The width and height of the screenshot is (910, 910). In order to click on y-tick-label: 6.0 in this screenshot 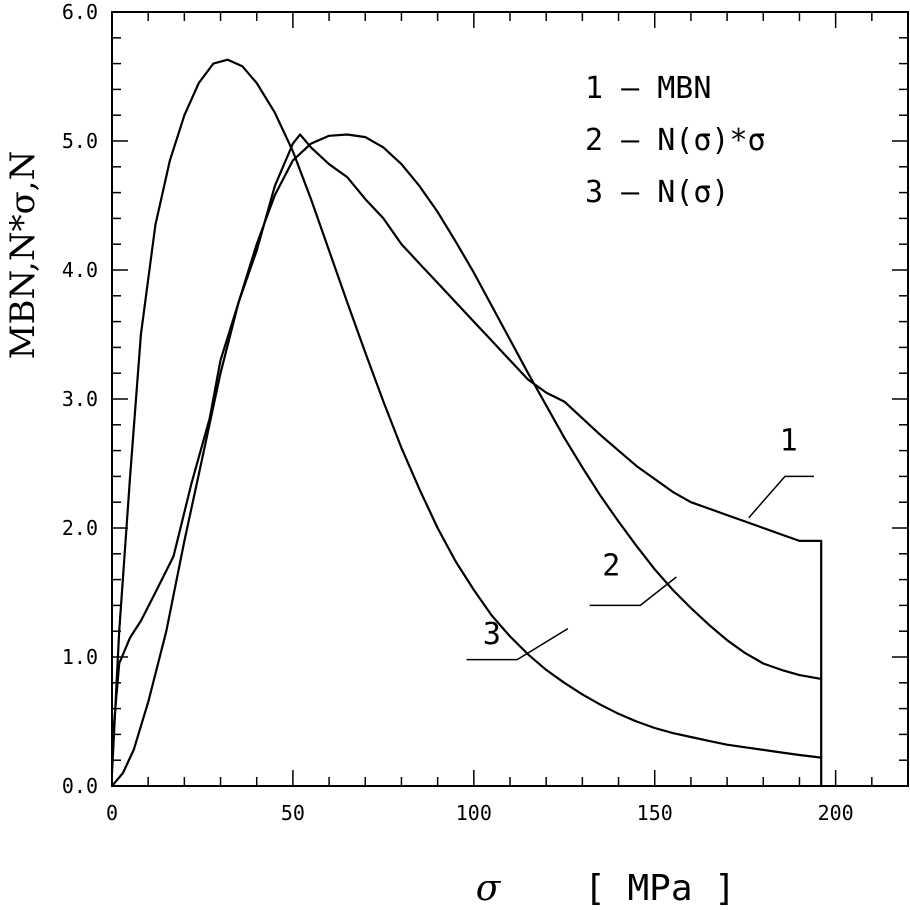, I will do `click(80, 12)`.